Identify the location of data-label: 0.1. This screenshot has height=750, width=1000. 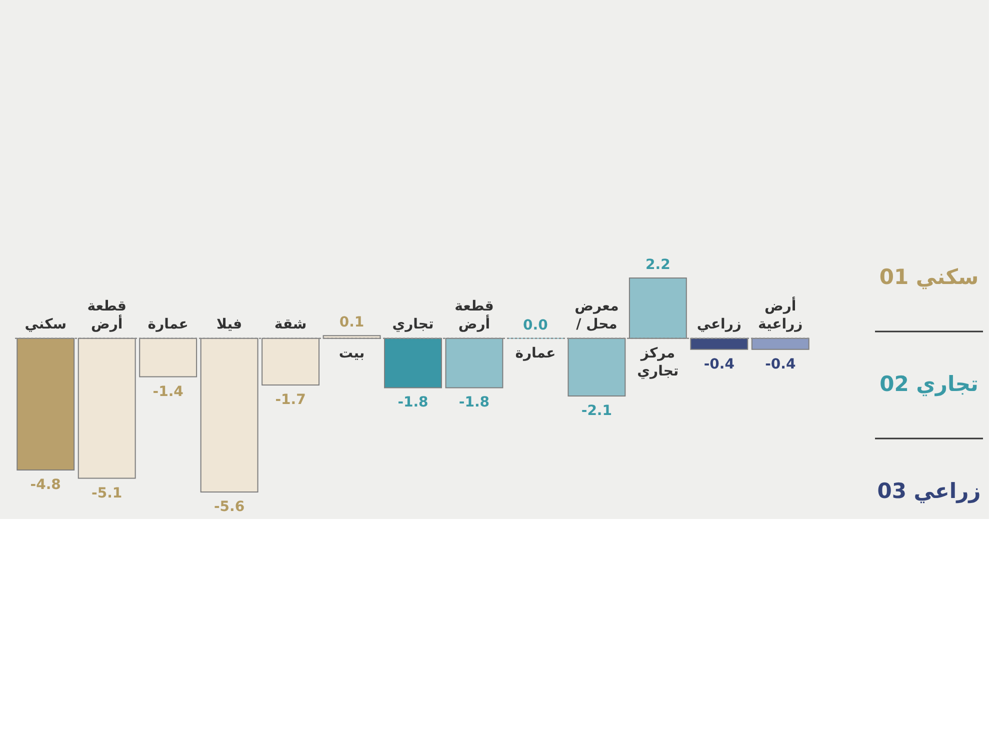
(351, 322).